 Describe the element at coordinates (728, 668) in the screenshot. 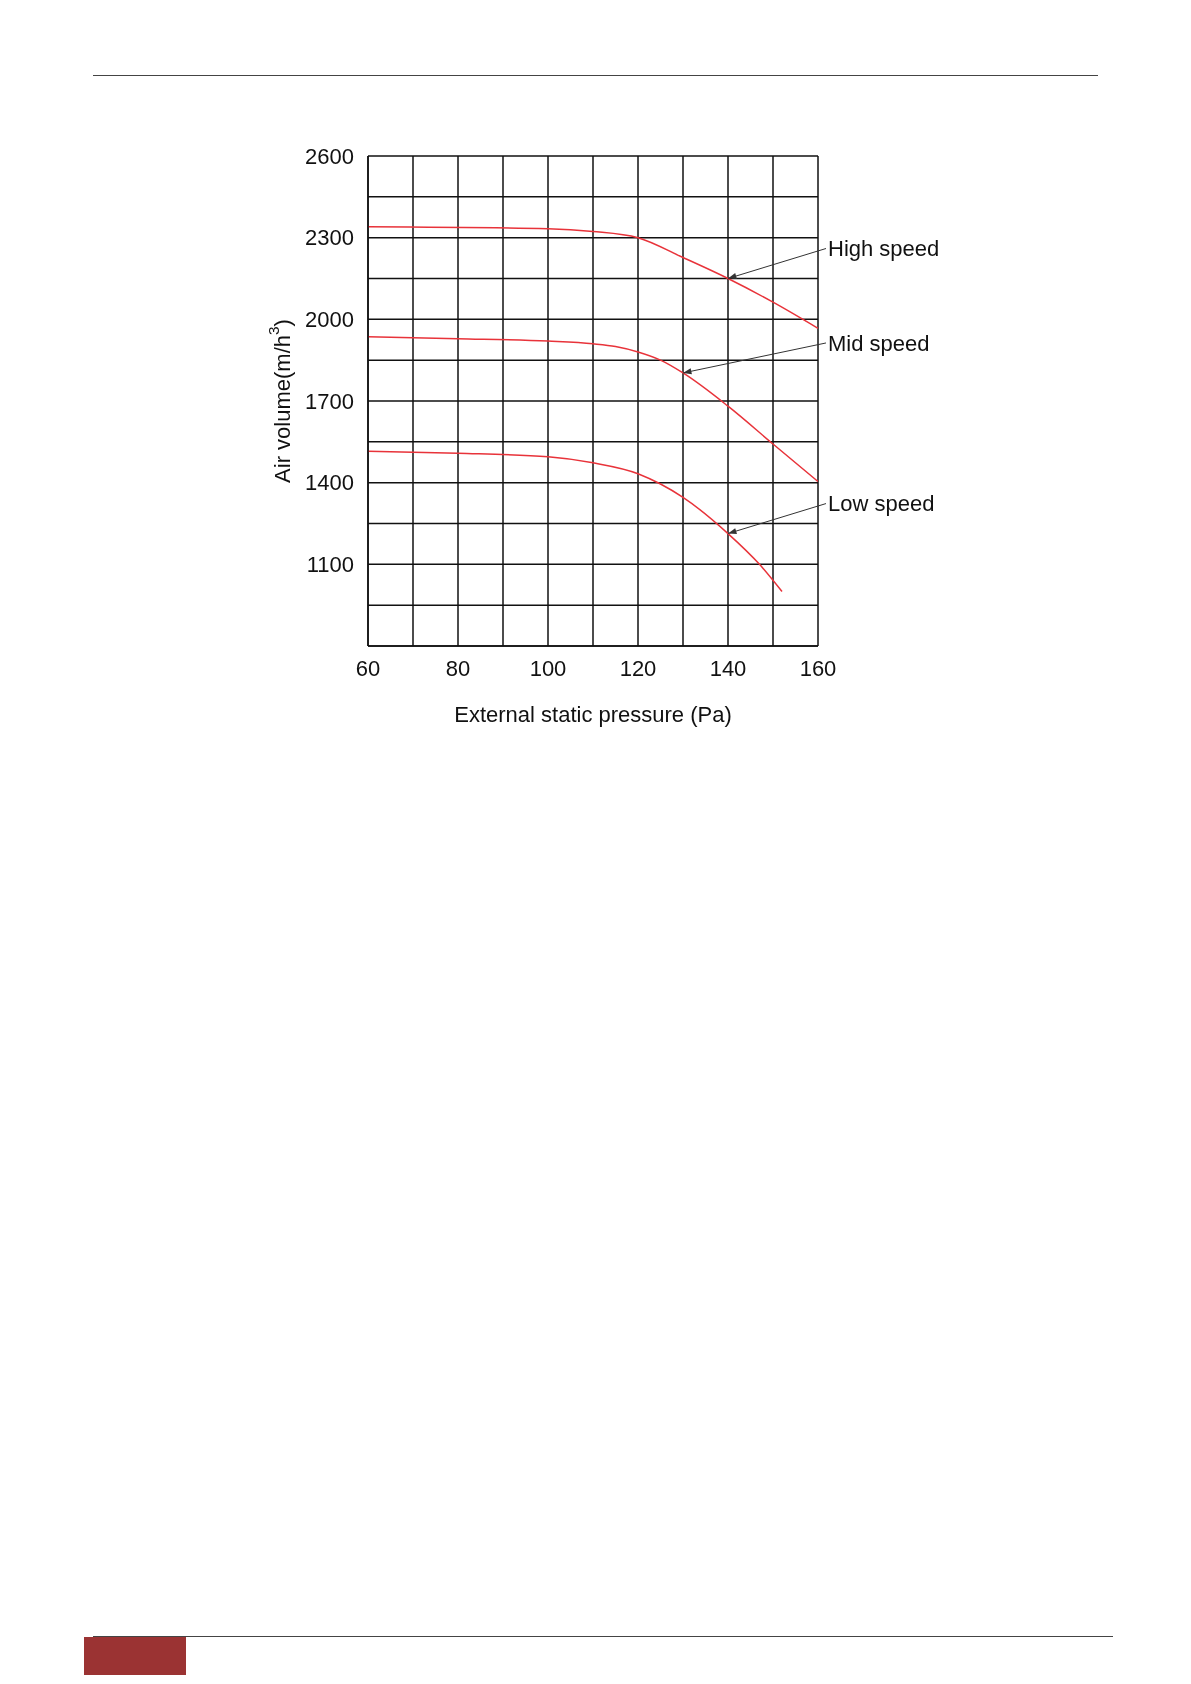

I see `x-tick-label: 140` at that location.